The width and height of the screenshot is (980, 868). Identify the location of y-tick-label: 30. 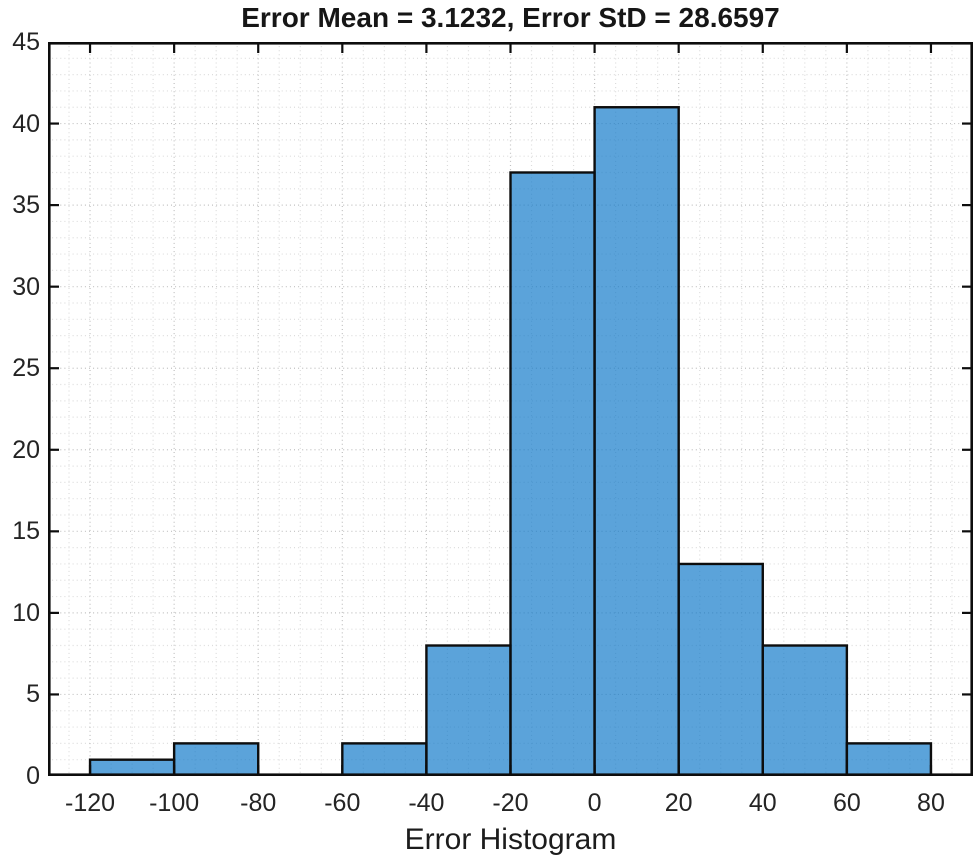
(26, 286).